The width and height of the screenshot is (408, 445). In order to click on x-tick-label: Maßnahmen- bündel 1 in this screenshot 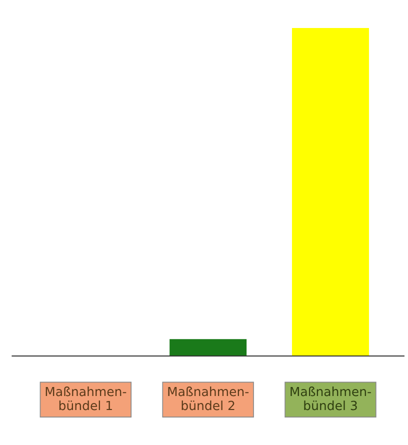, I will do `click(86, 398)`.